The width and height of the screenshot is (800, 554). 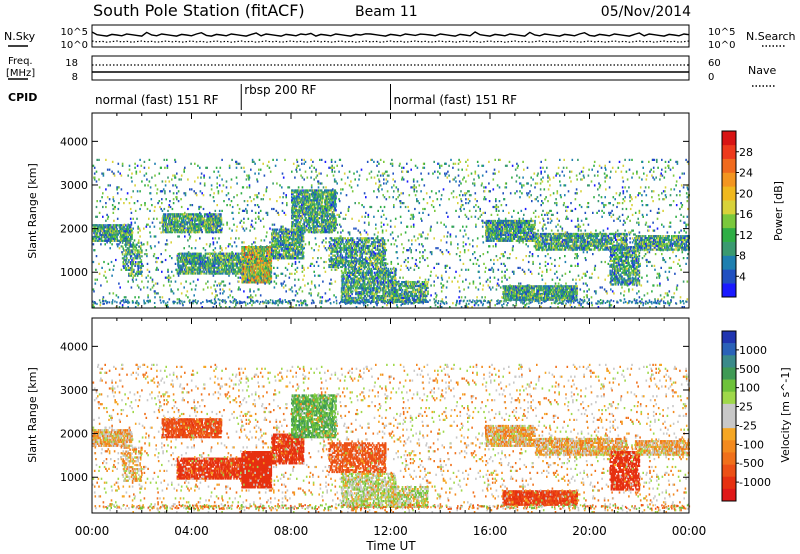 I want to click on noise-panel-left-tick-top: 10^5, so click(x=74, y=32).